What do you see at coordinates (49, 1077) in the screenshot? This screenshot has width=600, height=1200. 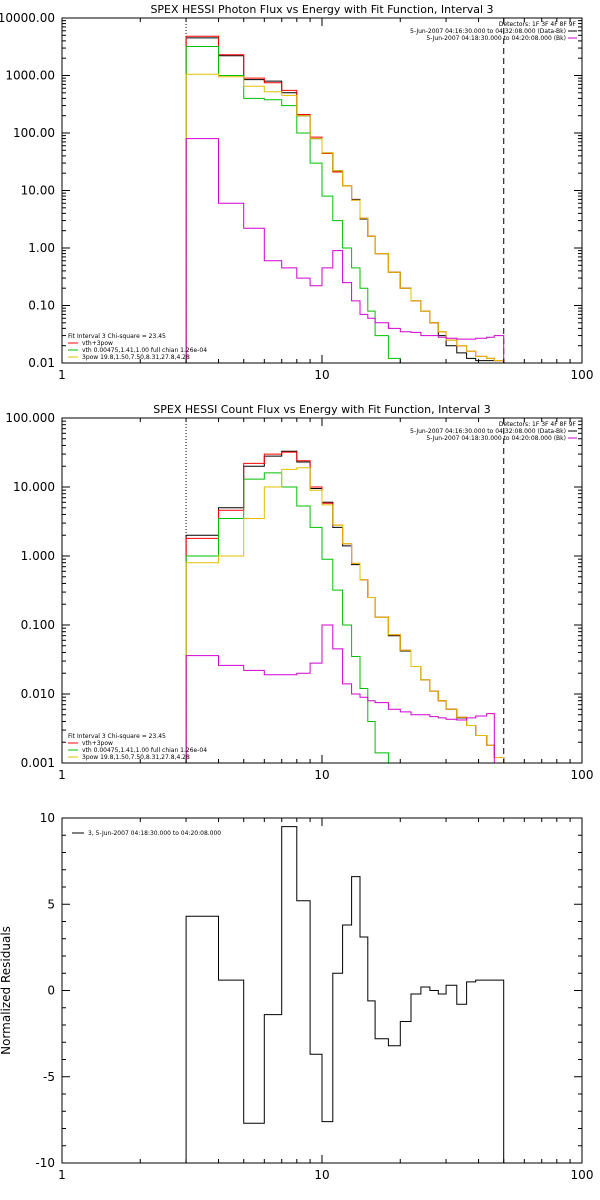 I see `y-tick-label: -5` at bounding box center [49, 1077].